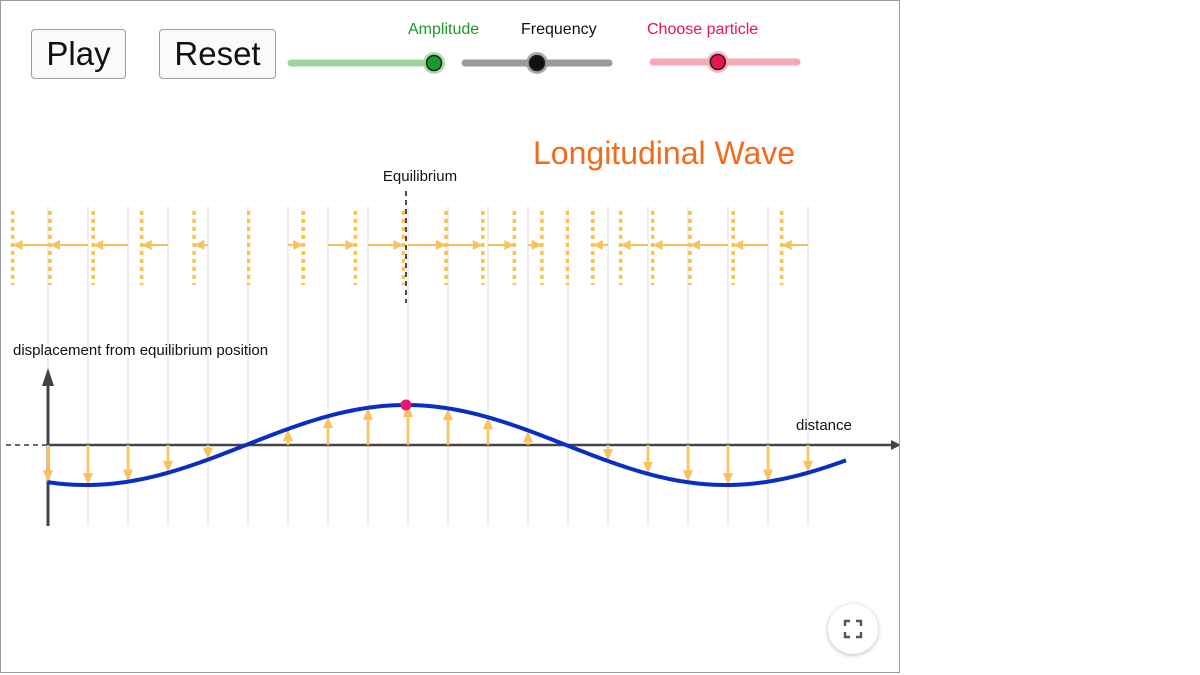 Image resolution: width=1200 pixels, height=675 pixels. I want to click on amplitude-label: Amplitude, so click(444, 29).